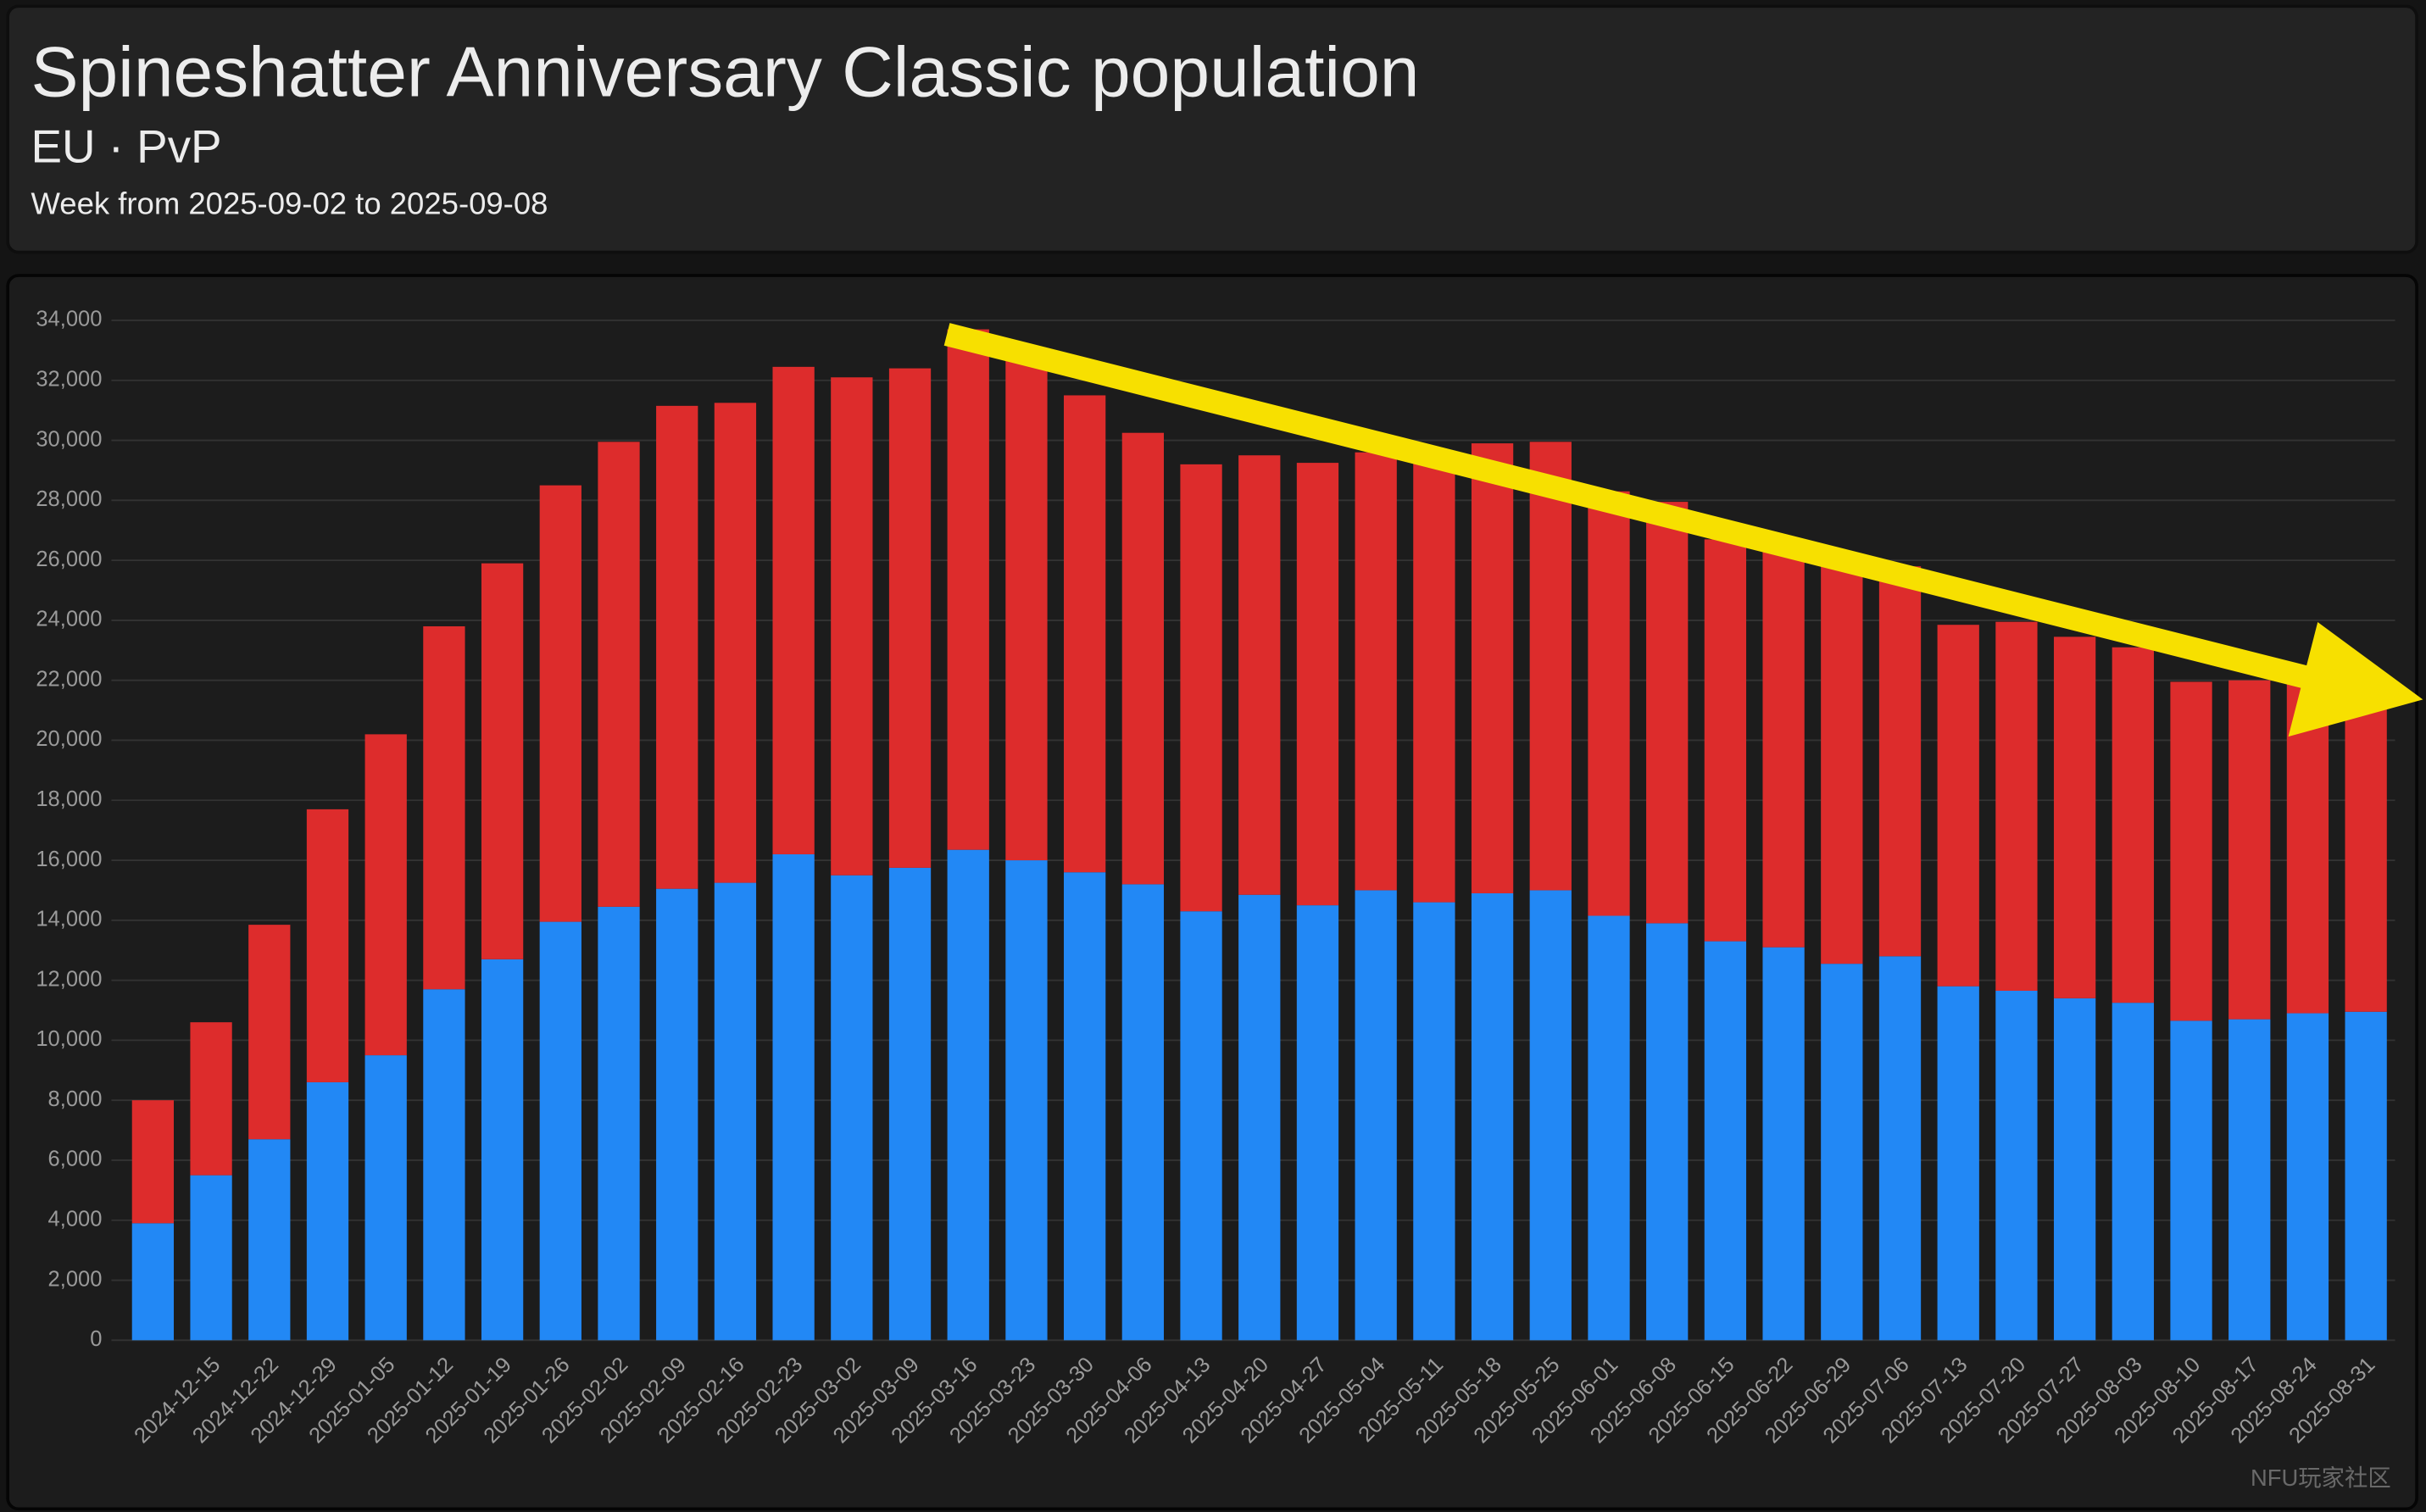 This screenshot has width=2426, height=1512. What do you see at coordinates (69, 739) in the screenshot?
I see `y-tick-label: 20,000` at bounding box center [69, 739].